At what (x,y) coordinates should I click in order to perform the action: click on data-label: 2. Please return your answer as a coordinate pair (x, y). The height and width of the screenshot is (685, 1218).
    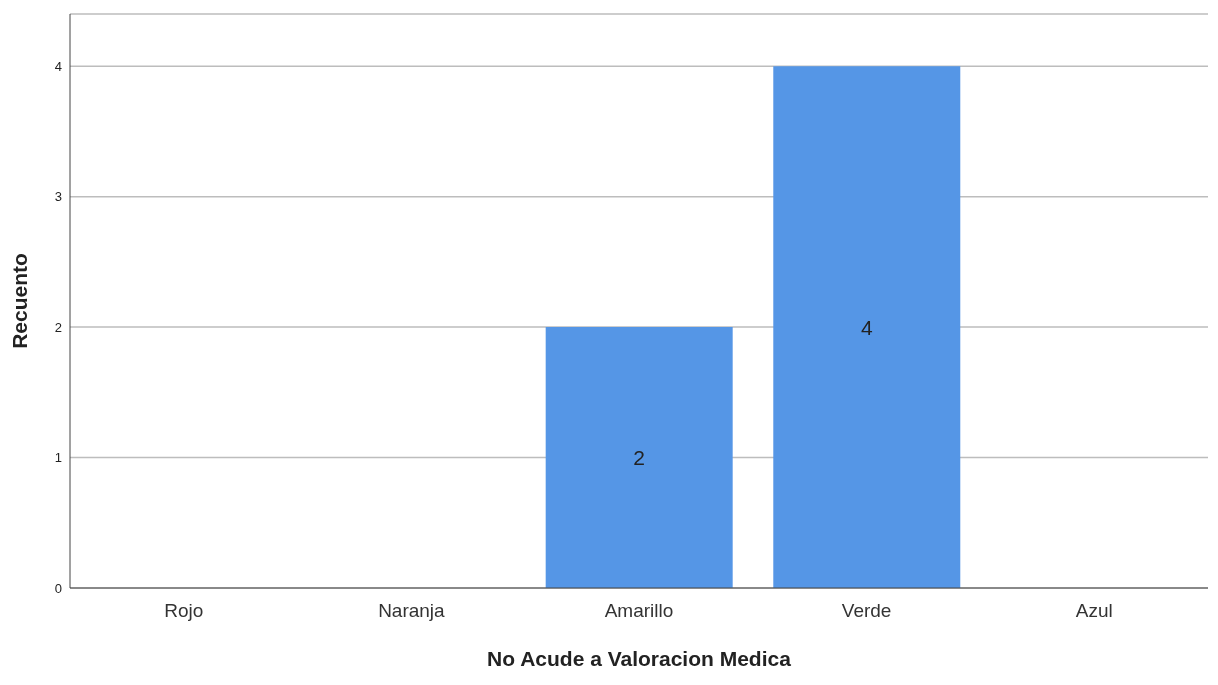
    Looking at the image, I should click on (639, 457).